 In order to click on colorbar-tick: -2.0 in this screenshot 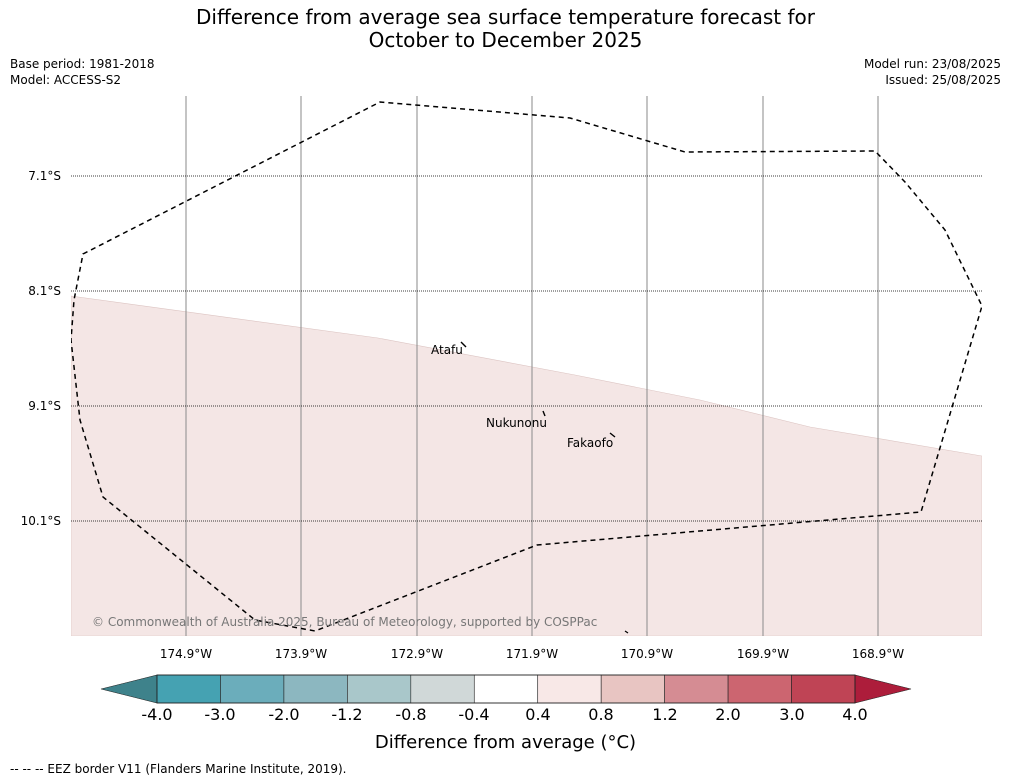, I will do `click(284, 714)`.